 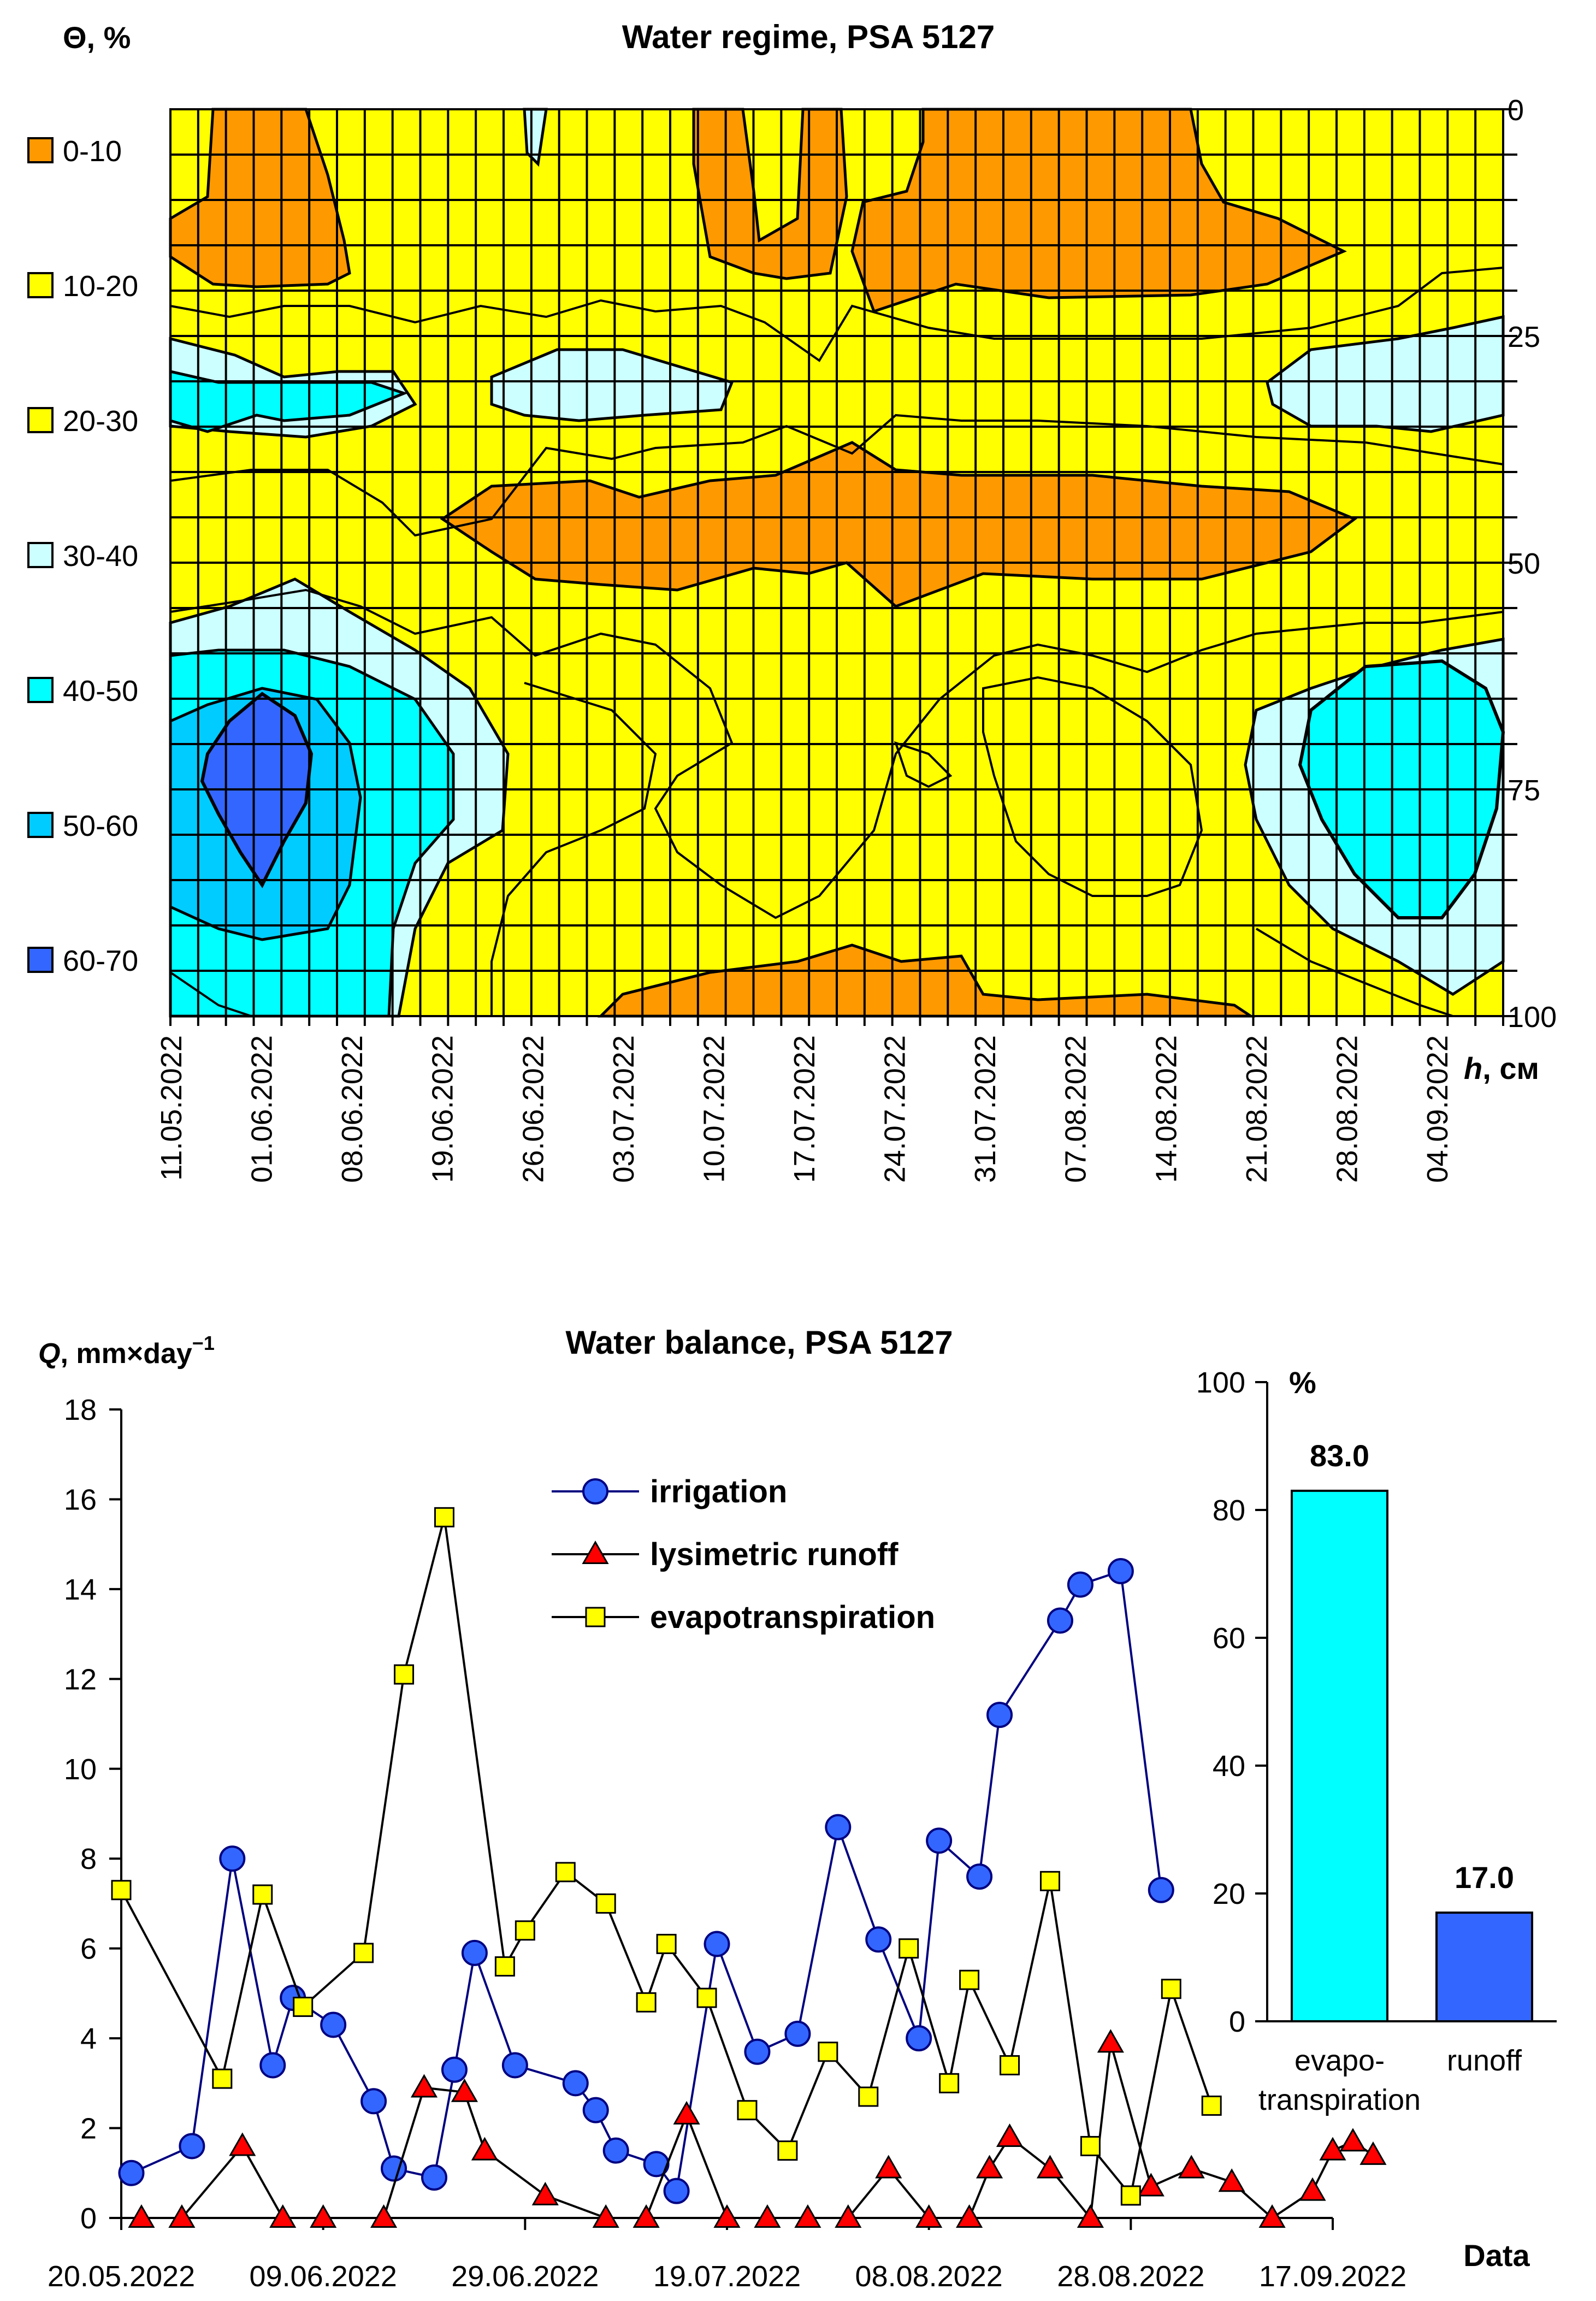 What do you see at coordinates (1496, 2255) in the screenshot?
I see `balance-x-axis-label: Data` at bounding box center [1496, 2255].